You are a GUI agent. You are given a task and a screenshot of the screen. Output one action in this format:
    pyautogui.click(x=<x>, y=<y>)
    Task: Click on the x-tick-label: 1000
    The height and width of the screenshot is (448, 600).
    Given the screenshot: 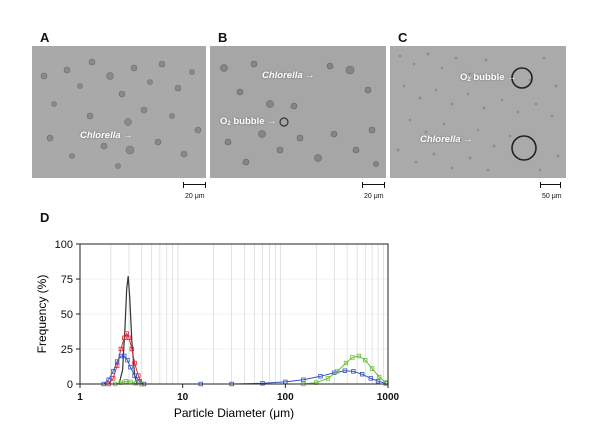 What is the action you would take?
    pyautogui.click(x=388, y=397)
    